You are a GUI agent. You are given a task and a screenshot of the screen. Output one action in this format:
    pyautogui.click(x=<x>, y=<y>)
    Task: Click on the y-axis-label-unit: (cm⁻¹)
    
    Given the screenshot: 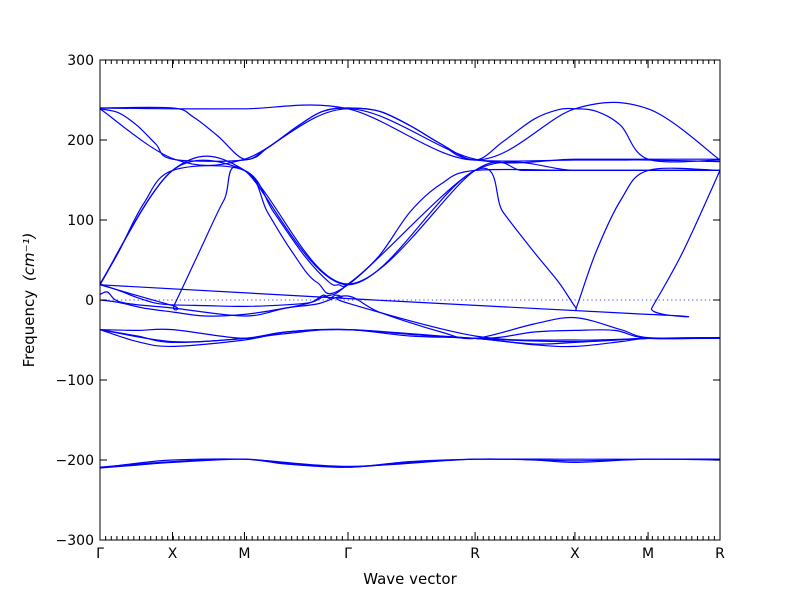 What is the action you would take?
    pyautogui.click(x=29, y=257)
    